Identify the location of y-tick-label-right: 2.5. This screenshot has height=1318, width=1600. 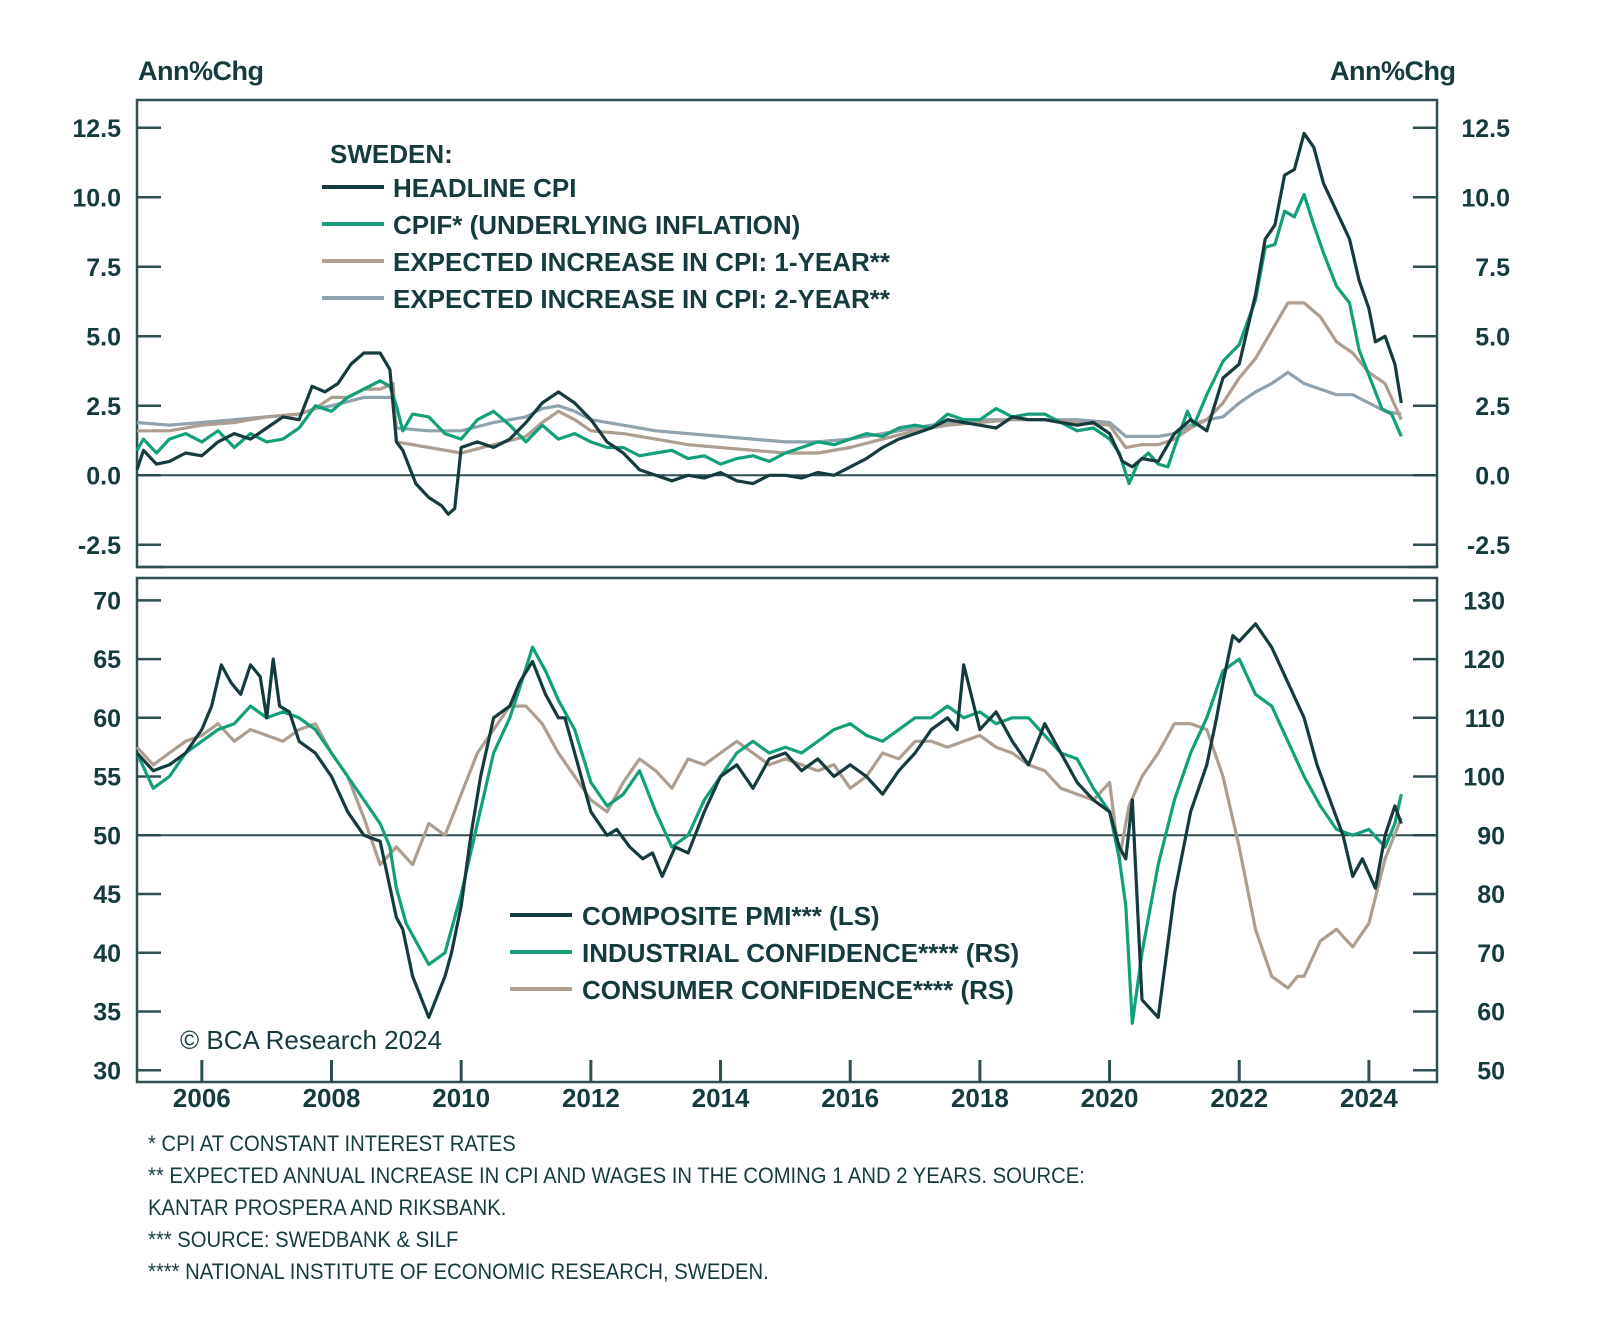
(1492, 407).